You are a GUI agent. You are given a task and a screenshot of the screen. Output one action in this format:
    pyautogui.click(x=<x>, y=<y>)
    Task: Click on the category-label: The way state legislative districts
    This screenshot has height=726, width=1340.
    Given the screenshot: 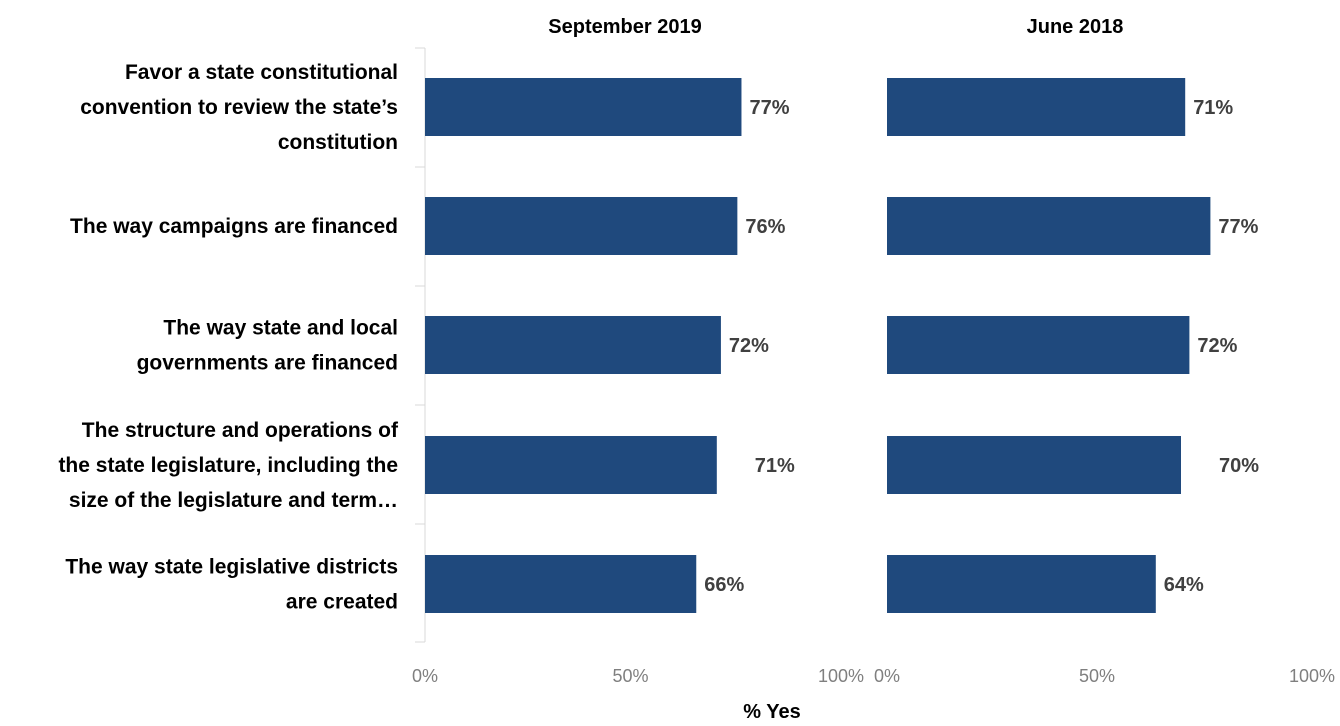 What is the action you would take?
    pyautogui.click(x=231, y=567)
    